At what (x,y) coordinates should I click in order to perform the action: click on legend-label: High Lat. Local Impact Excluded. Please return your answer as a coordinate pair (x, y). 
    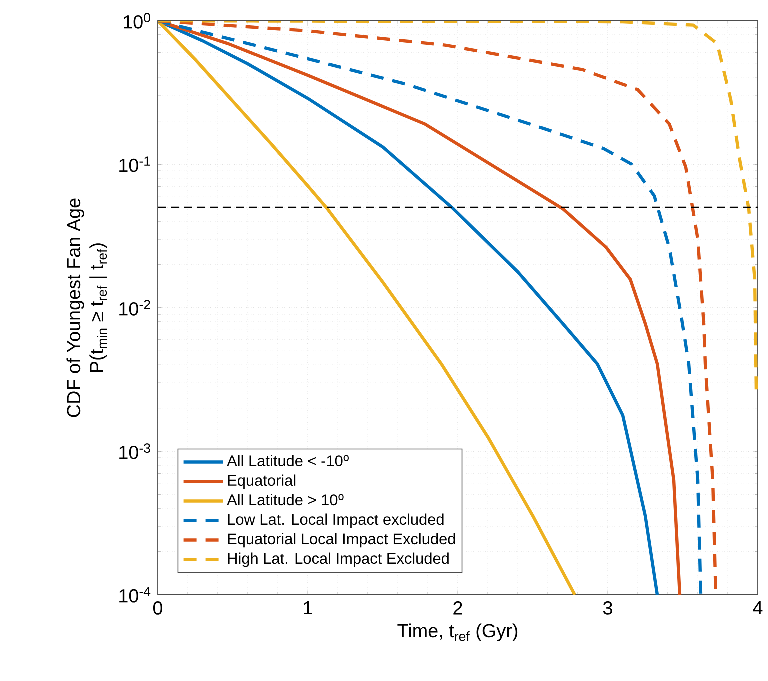
    Looking at the image, I should click on (338, 560).